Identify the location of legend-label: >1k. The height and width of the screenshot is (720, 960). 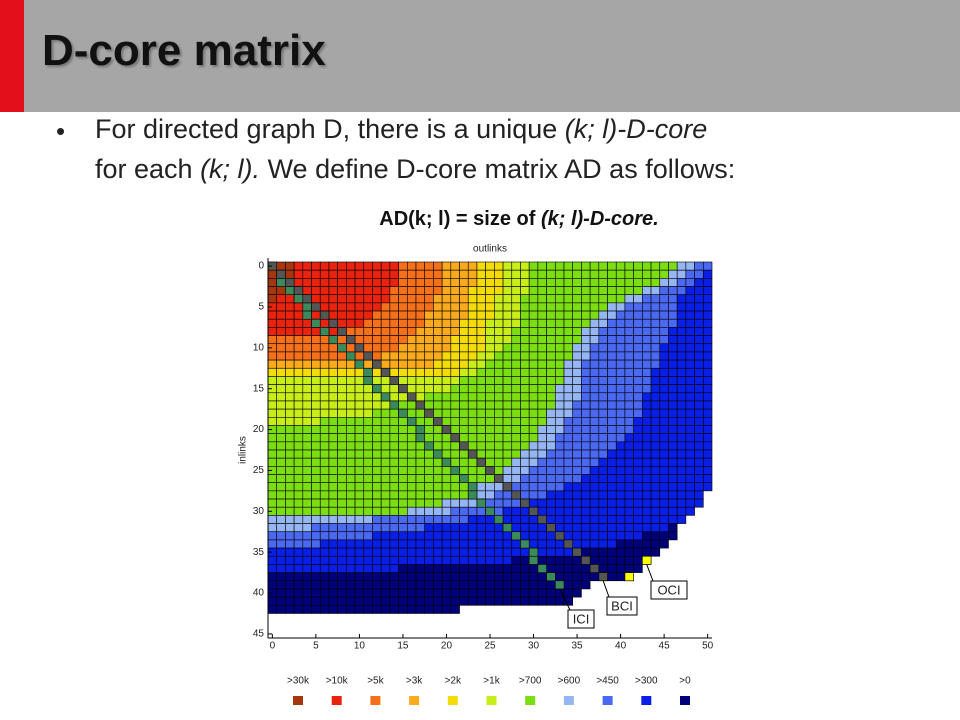
(491, 681).